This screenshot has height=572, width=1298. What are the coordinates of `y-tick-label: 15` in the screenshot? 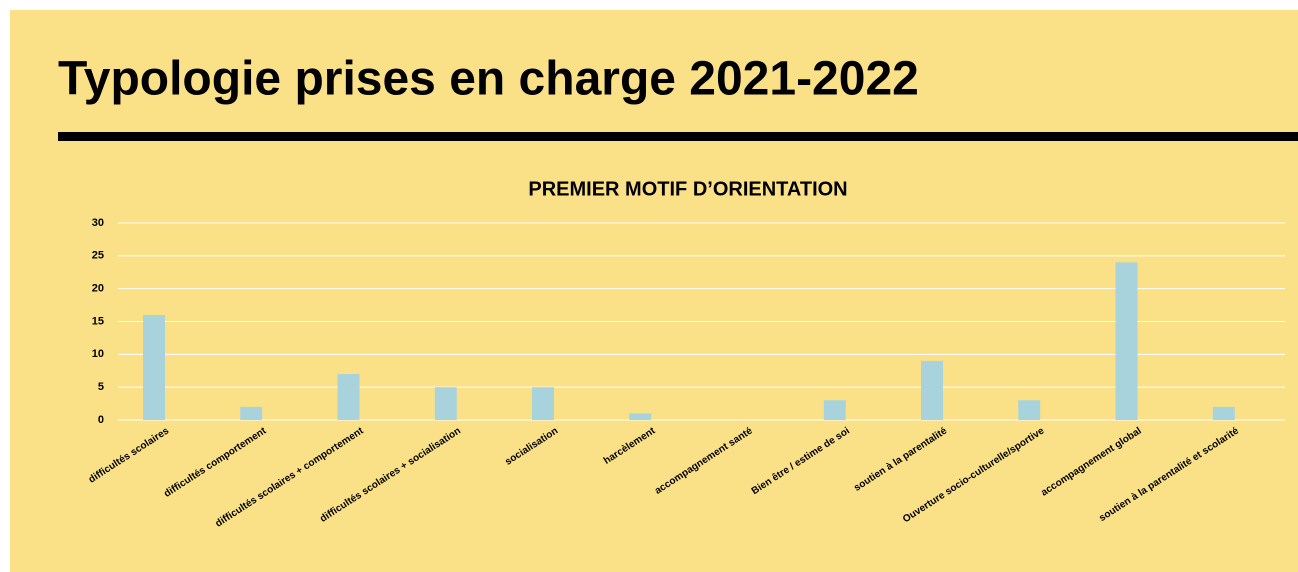 It's located at (98, 321).